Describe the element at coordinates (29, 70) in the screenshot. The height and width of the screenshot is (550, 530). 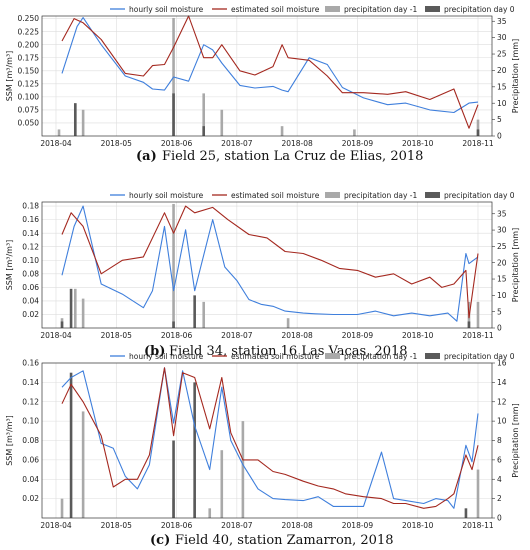
I see `y-tick-label: 0.150` at that location.